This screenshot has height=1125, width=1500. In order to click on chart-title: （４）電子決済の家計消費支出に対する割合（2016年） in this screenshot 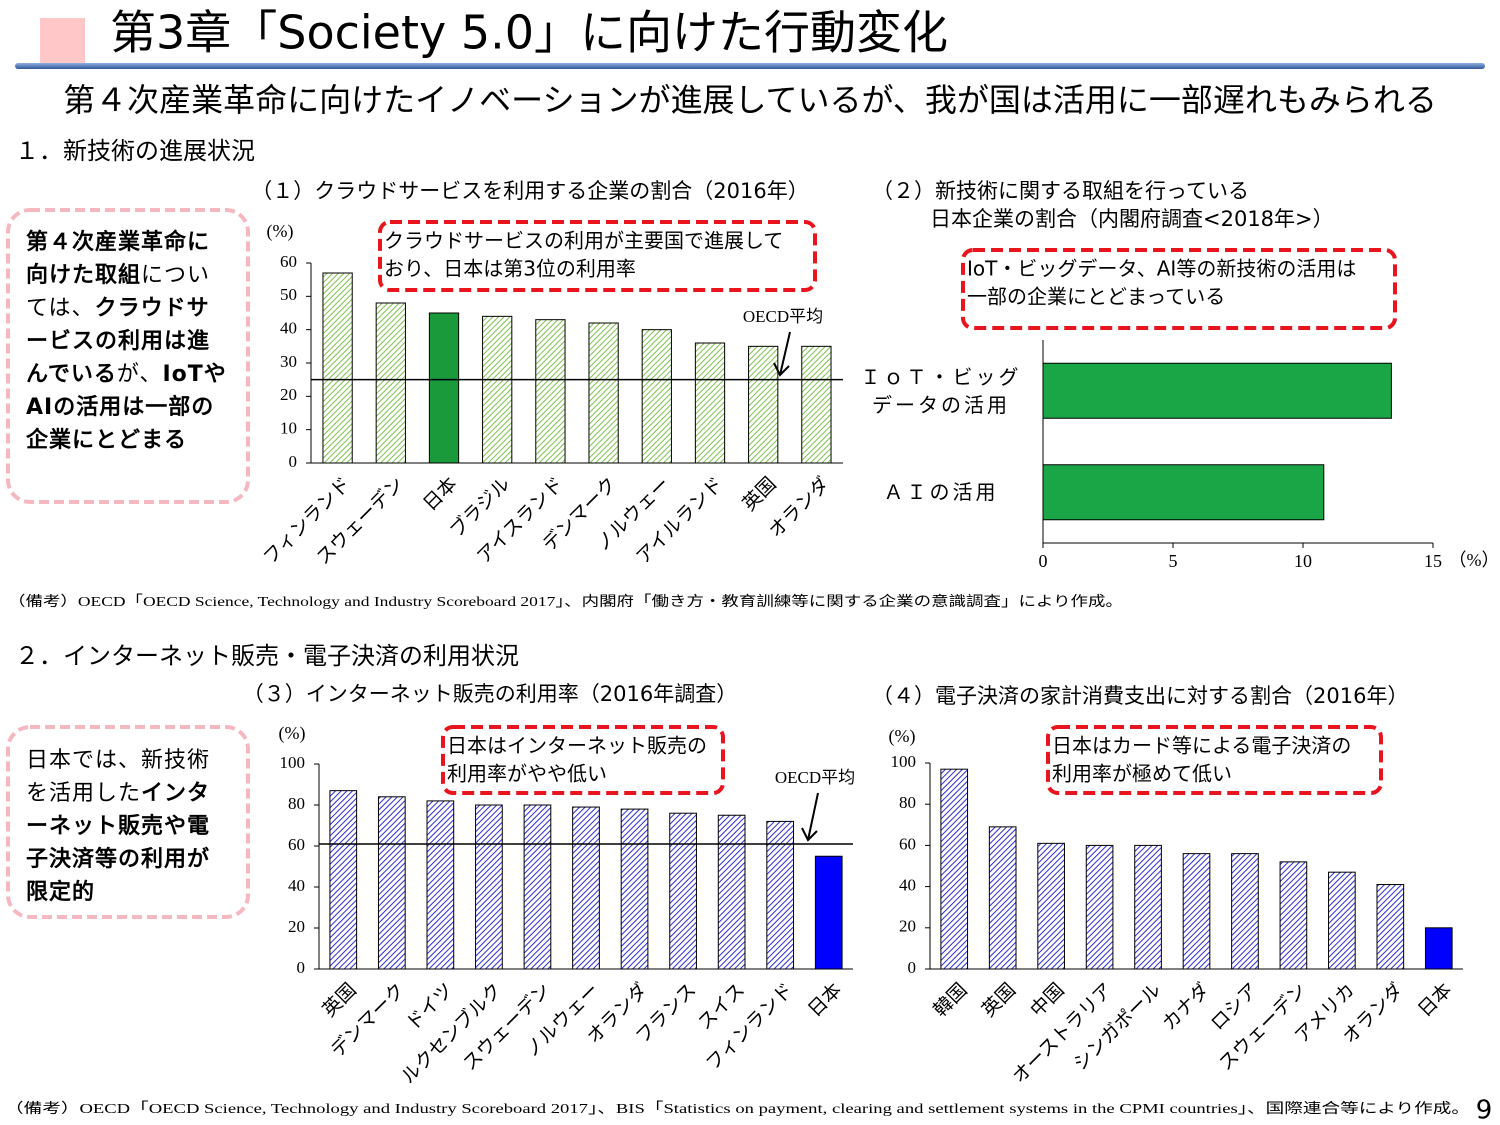, I will do `click(1140, 696)`.